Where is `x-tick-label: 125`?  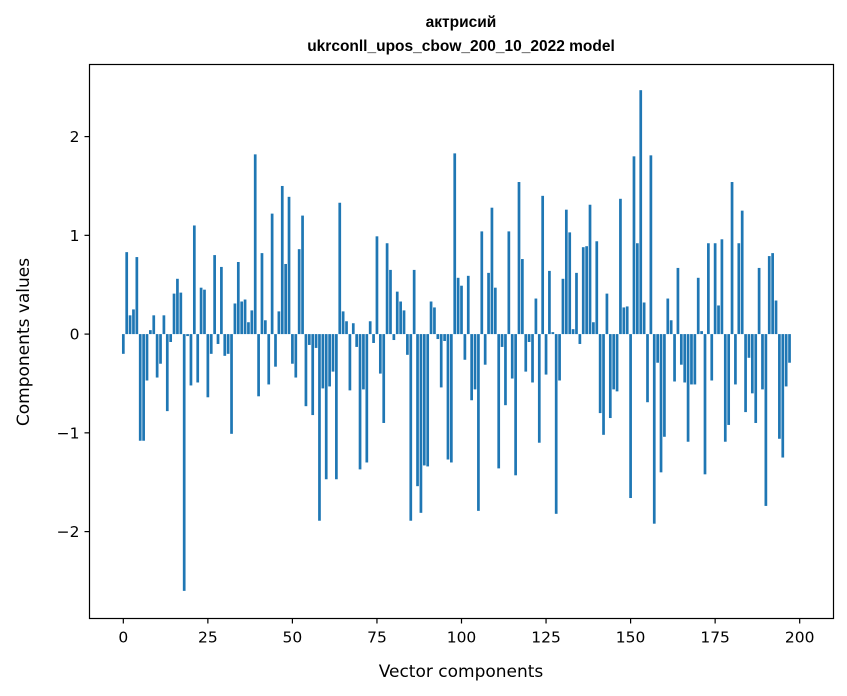 x-tick-label: 125 is located at coordinates (546, 638).